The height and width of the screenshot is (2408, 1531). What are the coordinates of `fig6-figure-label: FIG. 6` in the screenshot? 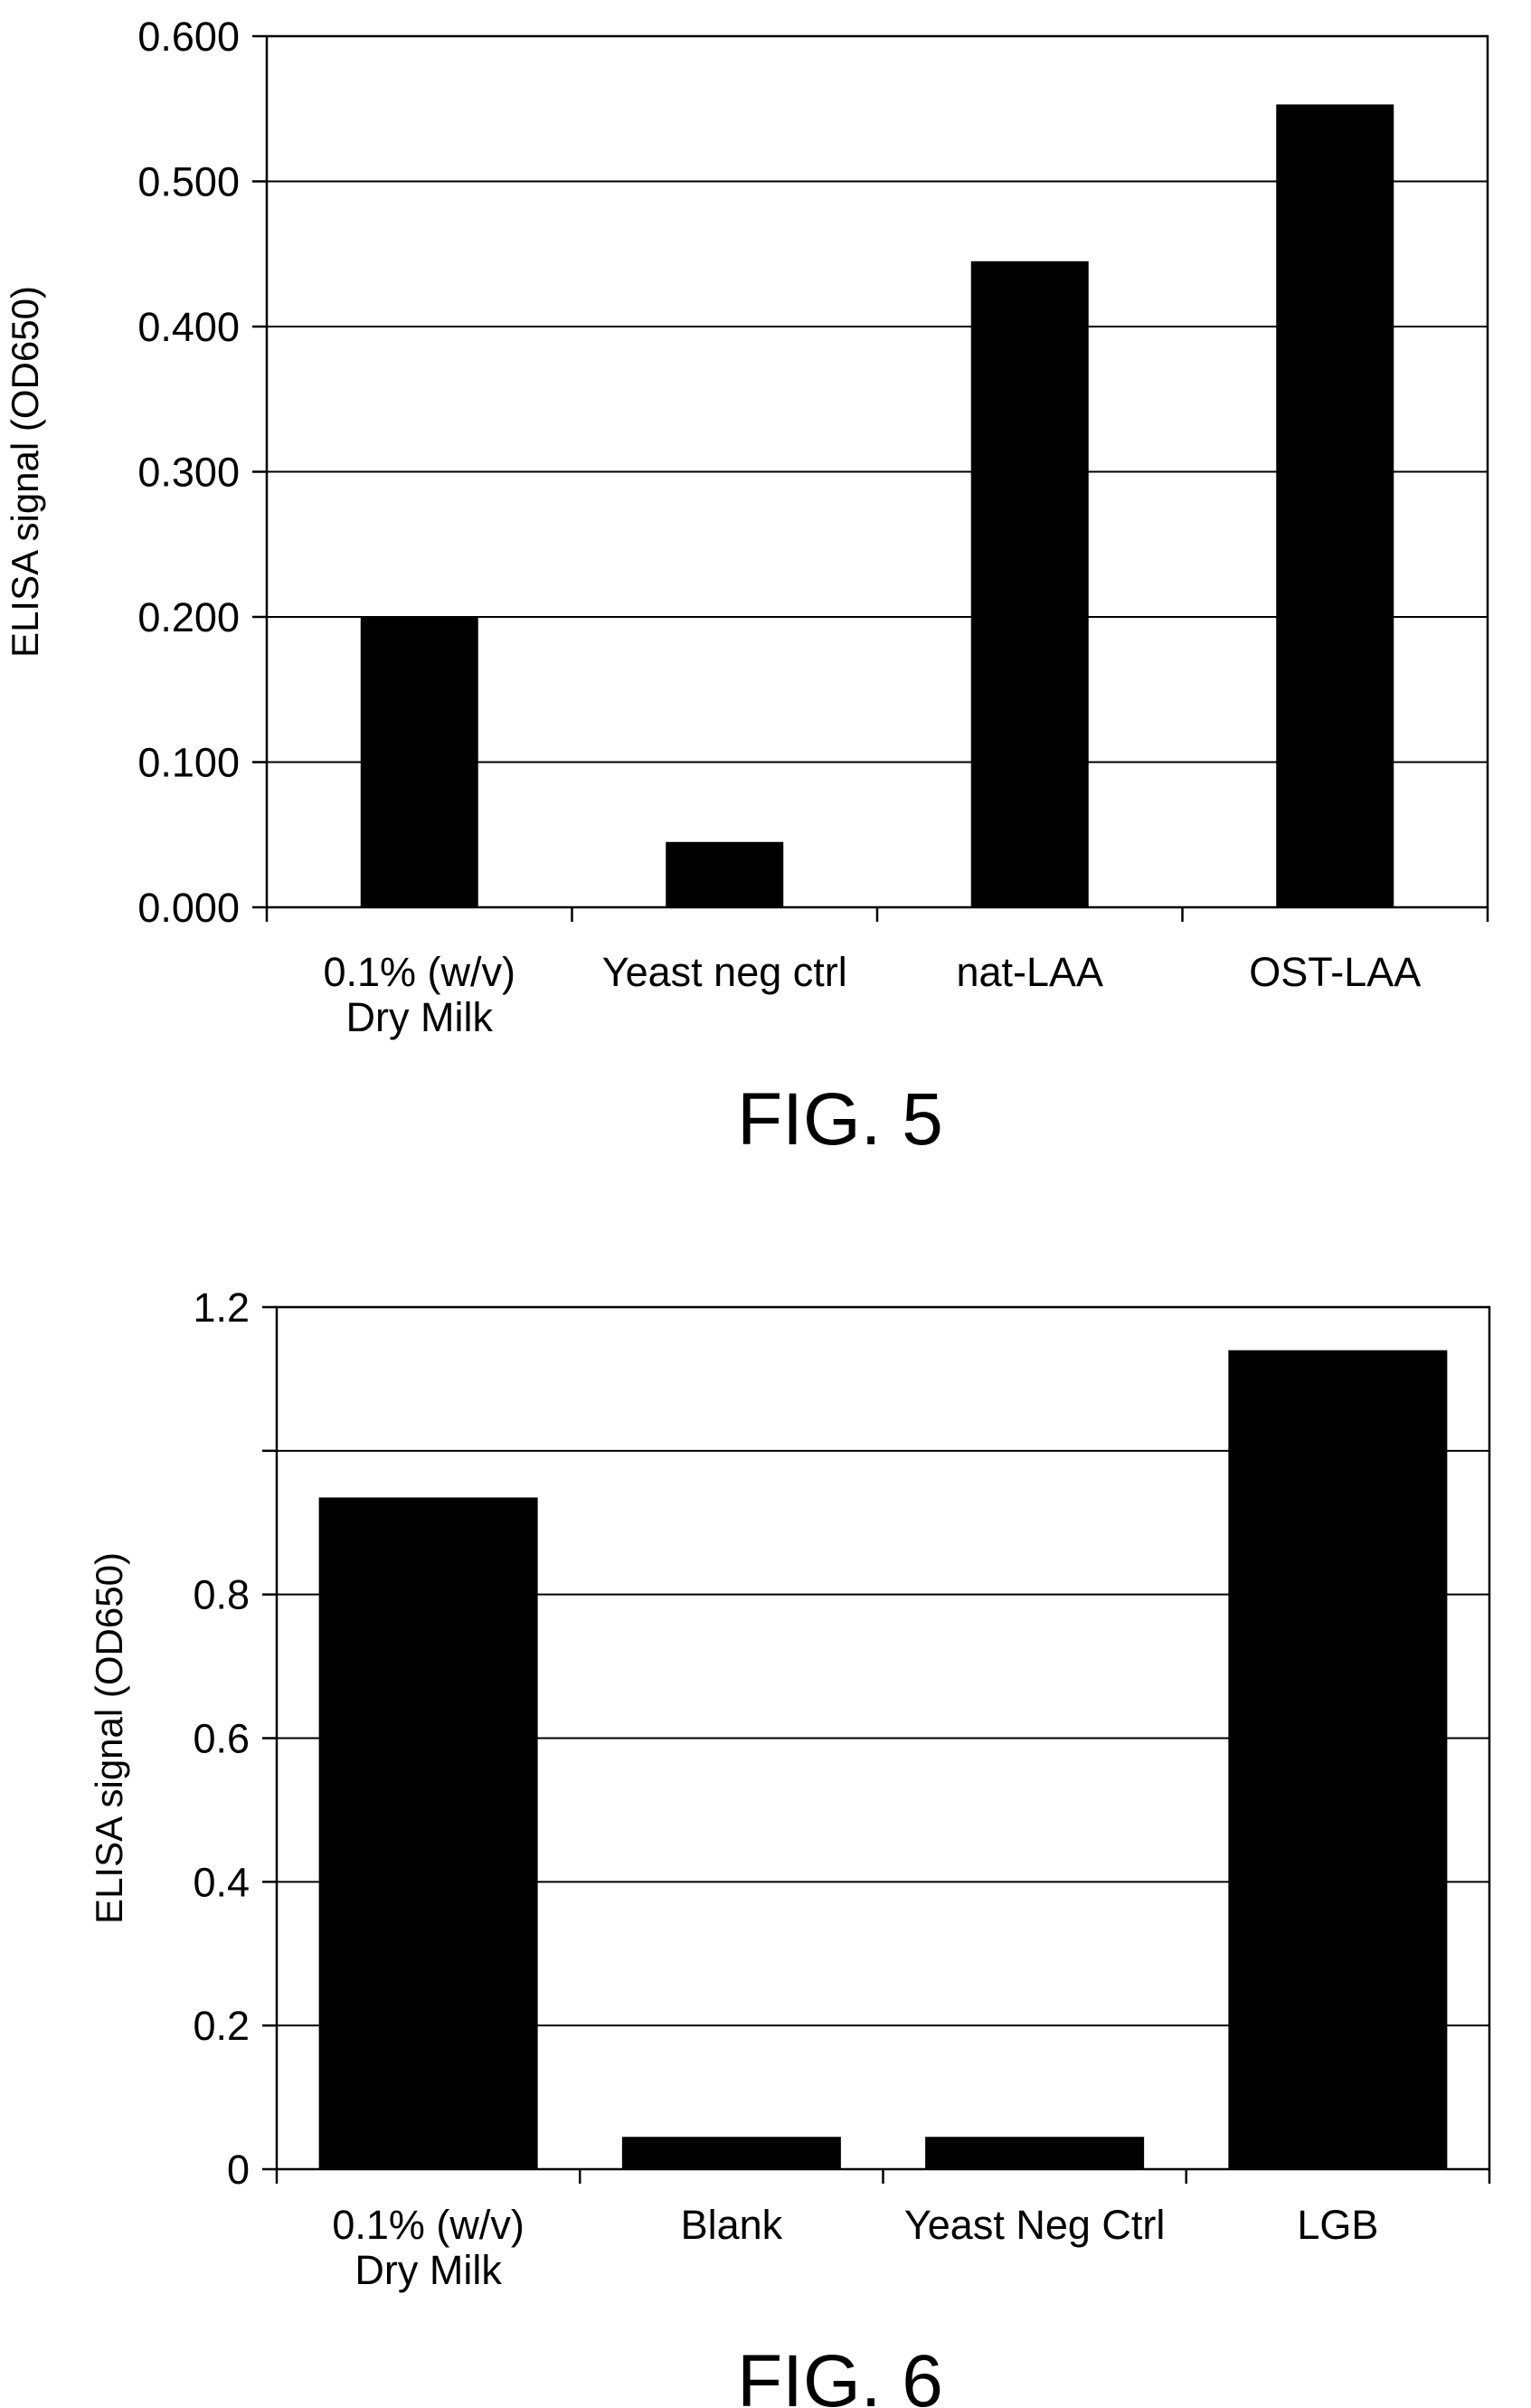 It's located at (840, 2374).